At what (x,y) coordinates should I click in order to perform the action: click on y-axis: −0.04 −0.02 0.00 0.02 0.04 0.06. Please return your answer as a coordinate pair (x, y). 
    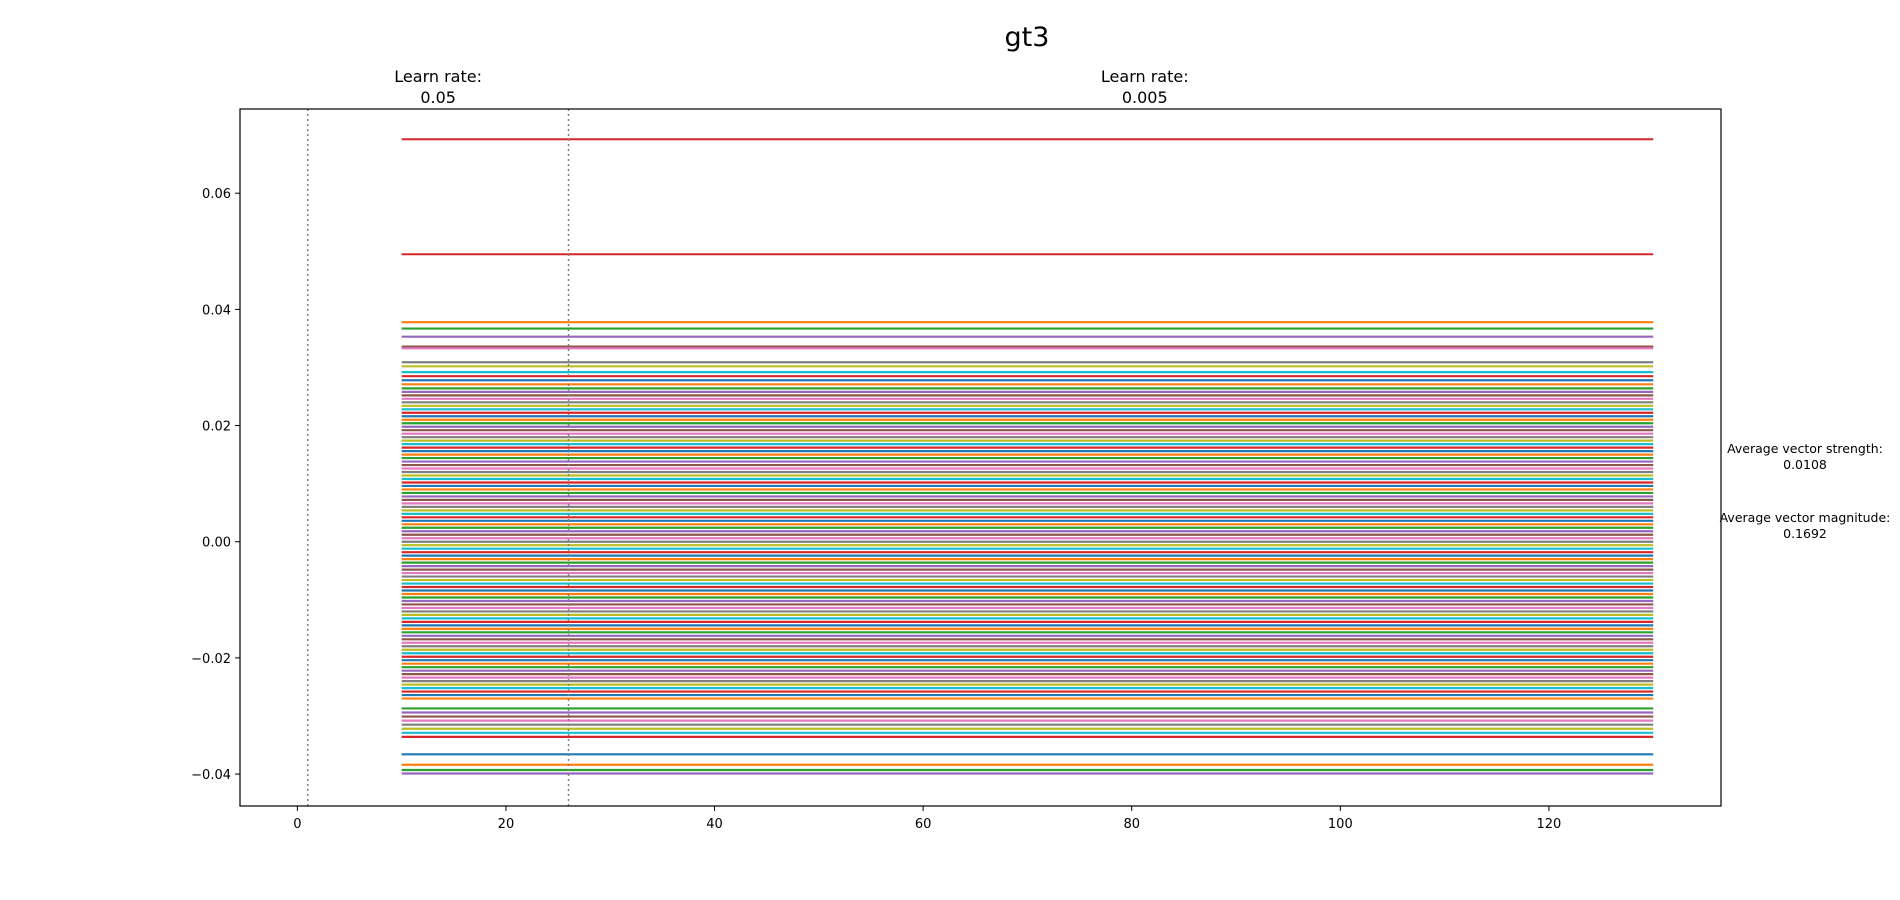
    Looking at the image, I should click on (215, 485).